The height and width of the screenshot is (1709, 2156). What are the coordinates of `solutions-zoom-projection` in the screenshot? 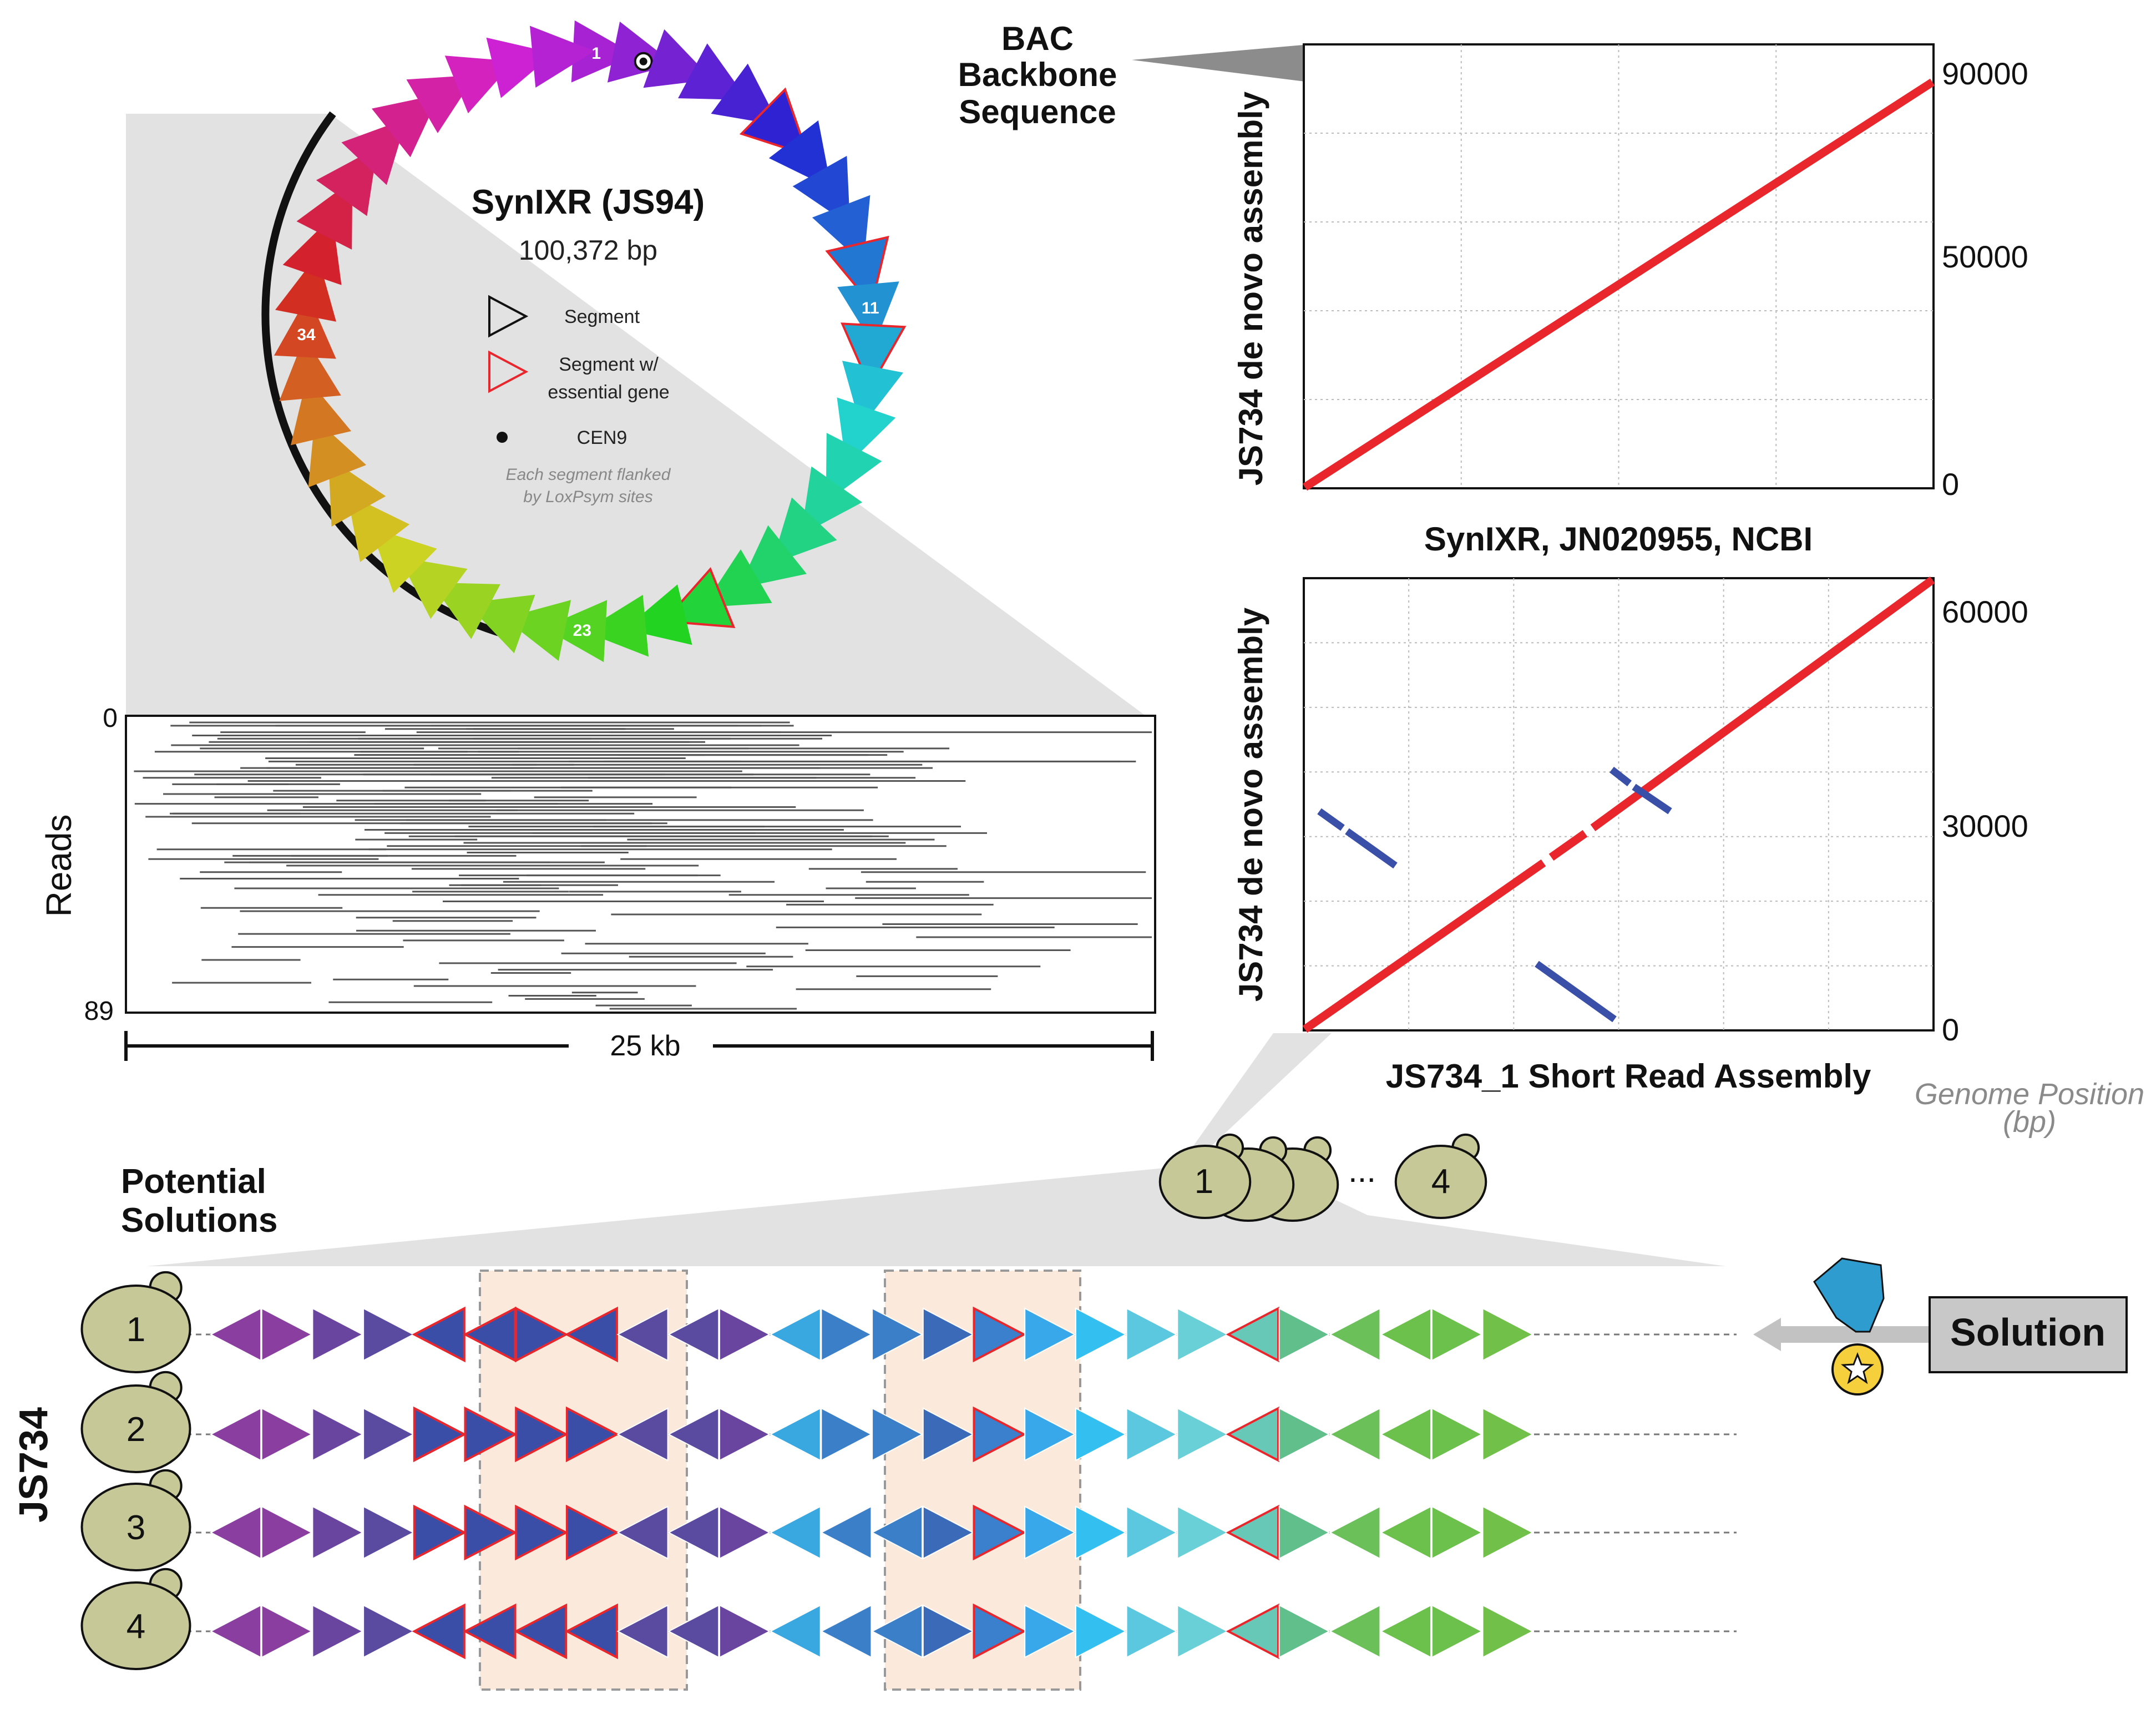 It's located at (936, 1213).